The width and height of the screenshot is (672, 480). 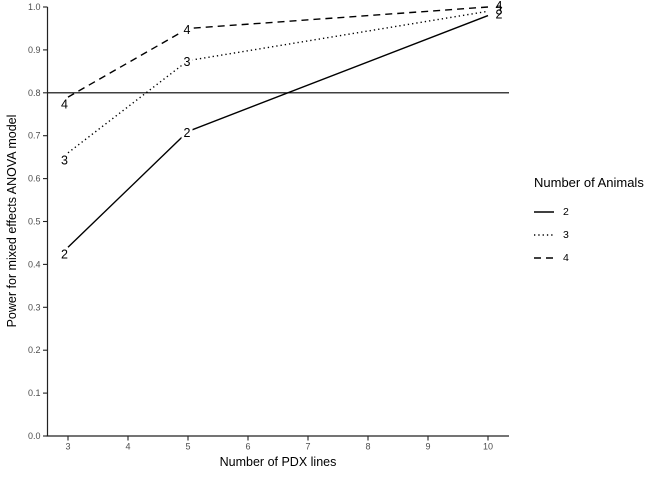 I want to click on legend-item-4: 4, so click(x=589, y=257).